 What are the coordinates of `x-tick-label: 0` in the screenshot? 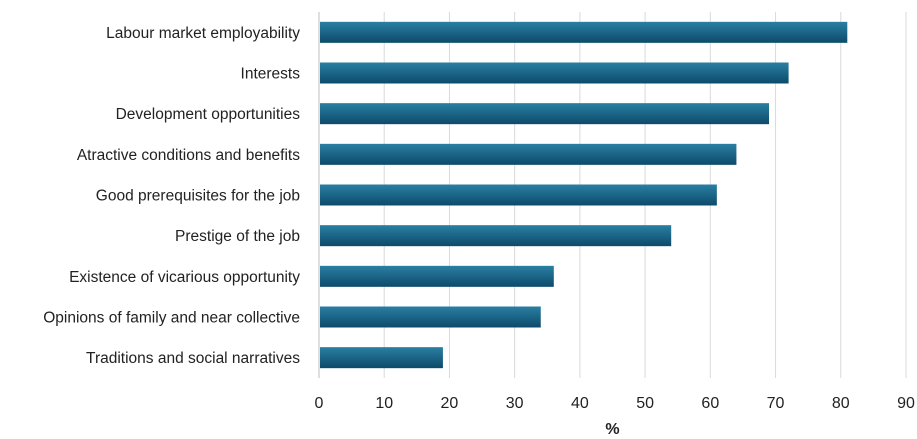 It's located at (319, 403).